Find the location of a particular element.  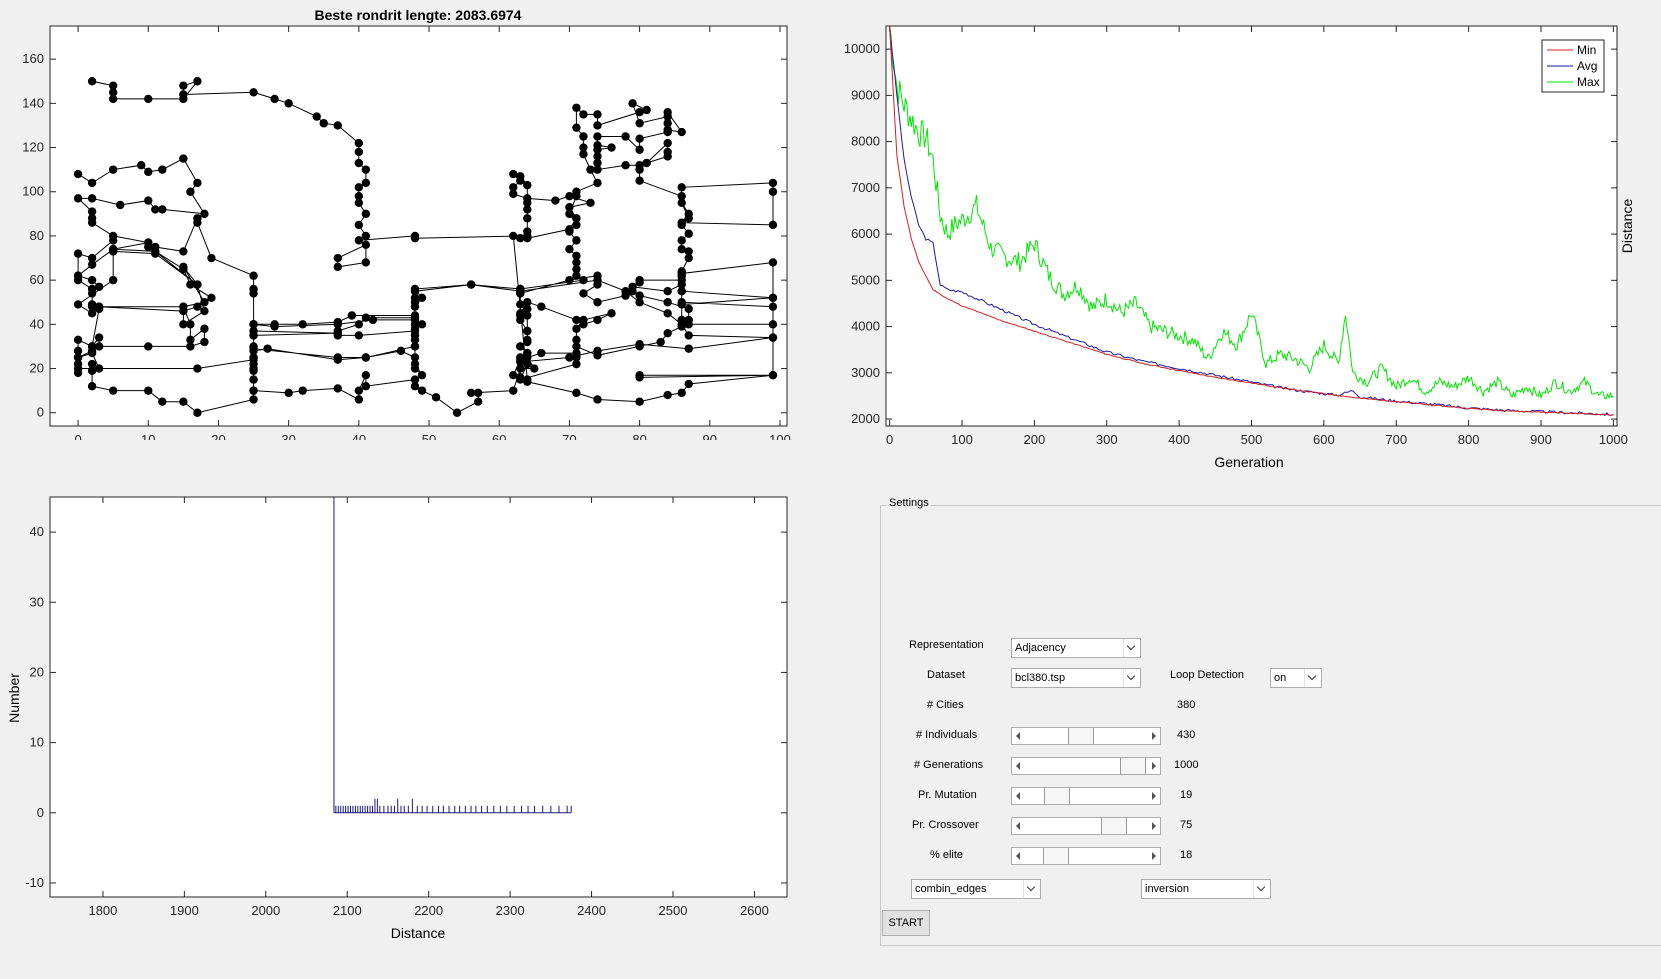

crossover-slider is located at coordinates (1086, 826).